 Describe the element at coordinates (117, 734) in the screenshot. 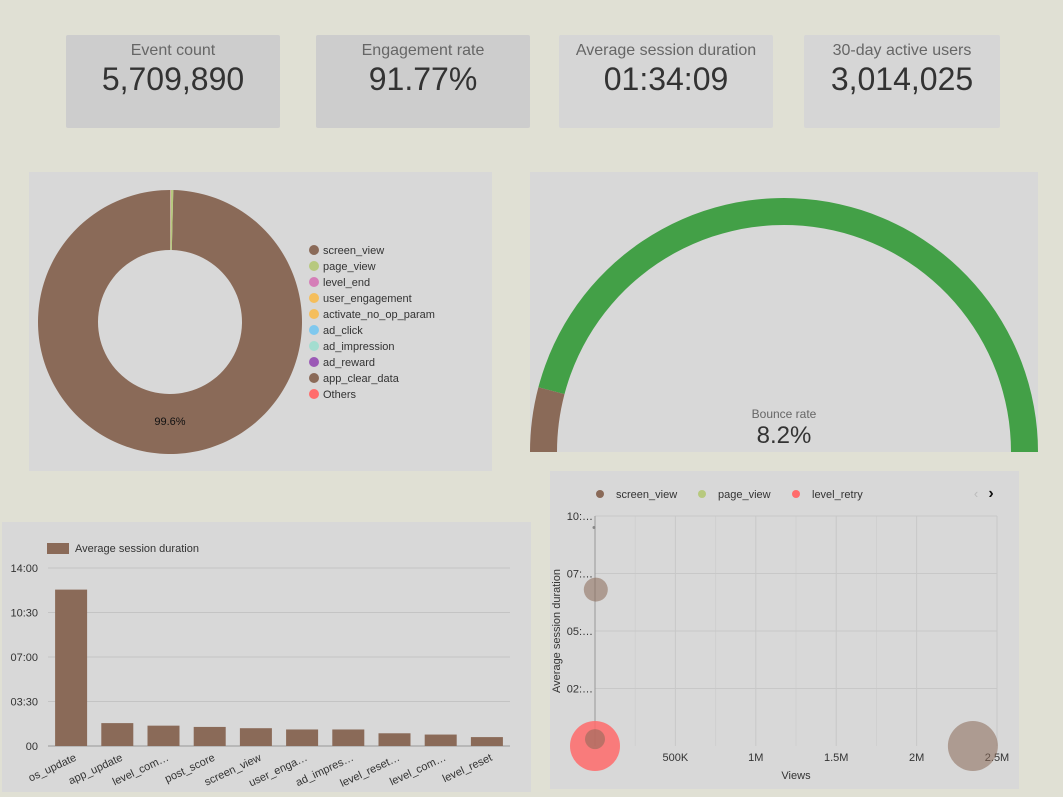

I see `bar-app-update` at that location.